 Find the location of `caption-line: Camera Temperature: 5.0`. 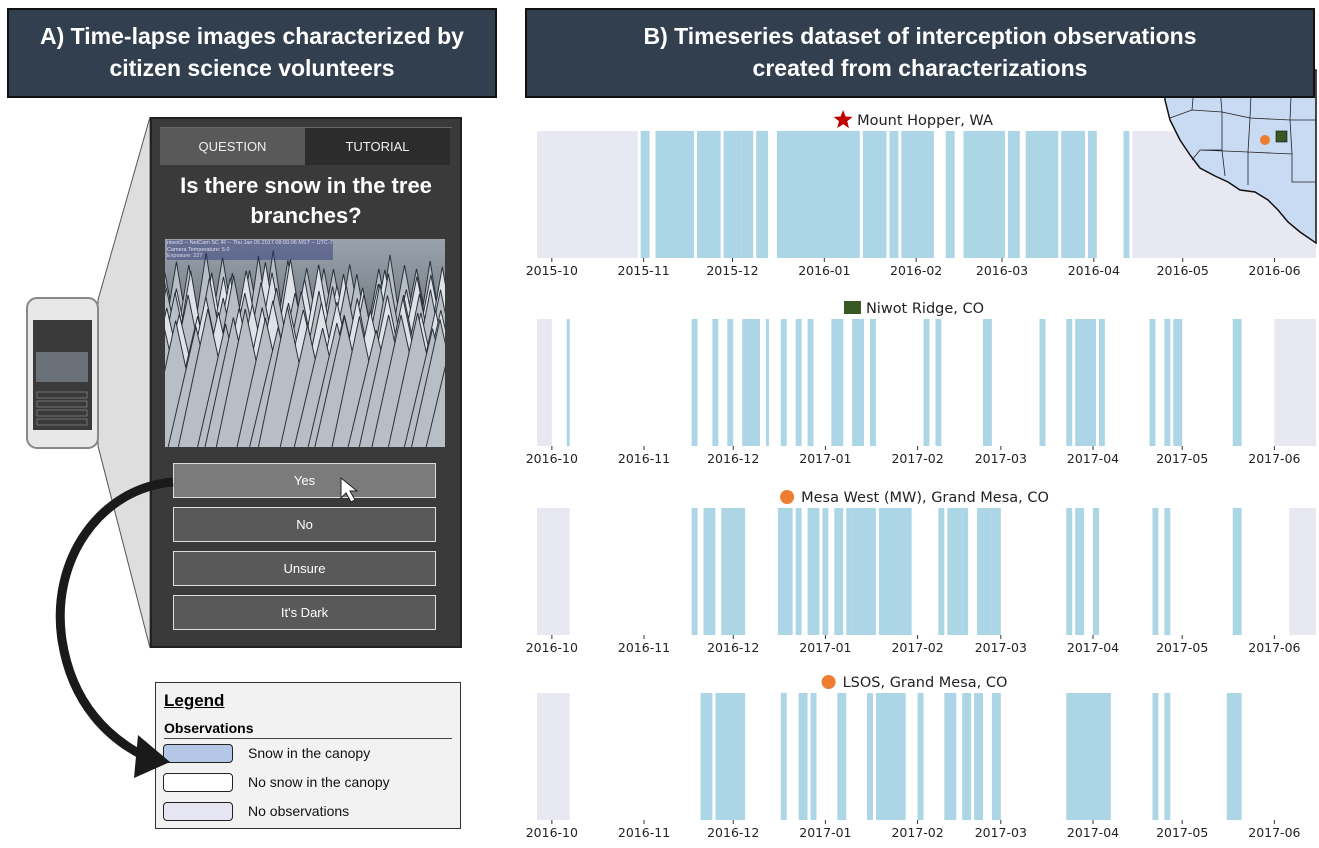

caption-line: Camera Temperature: 5.0 is located at coordinates (198, 249).